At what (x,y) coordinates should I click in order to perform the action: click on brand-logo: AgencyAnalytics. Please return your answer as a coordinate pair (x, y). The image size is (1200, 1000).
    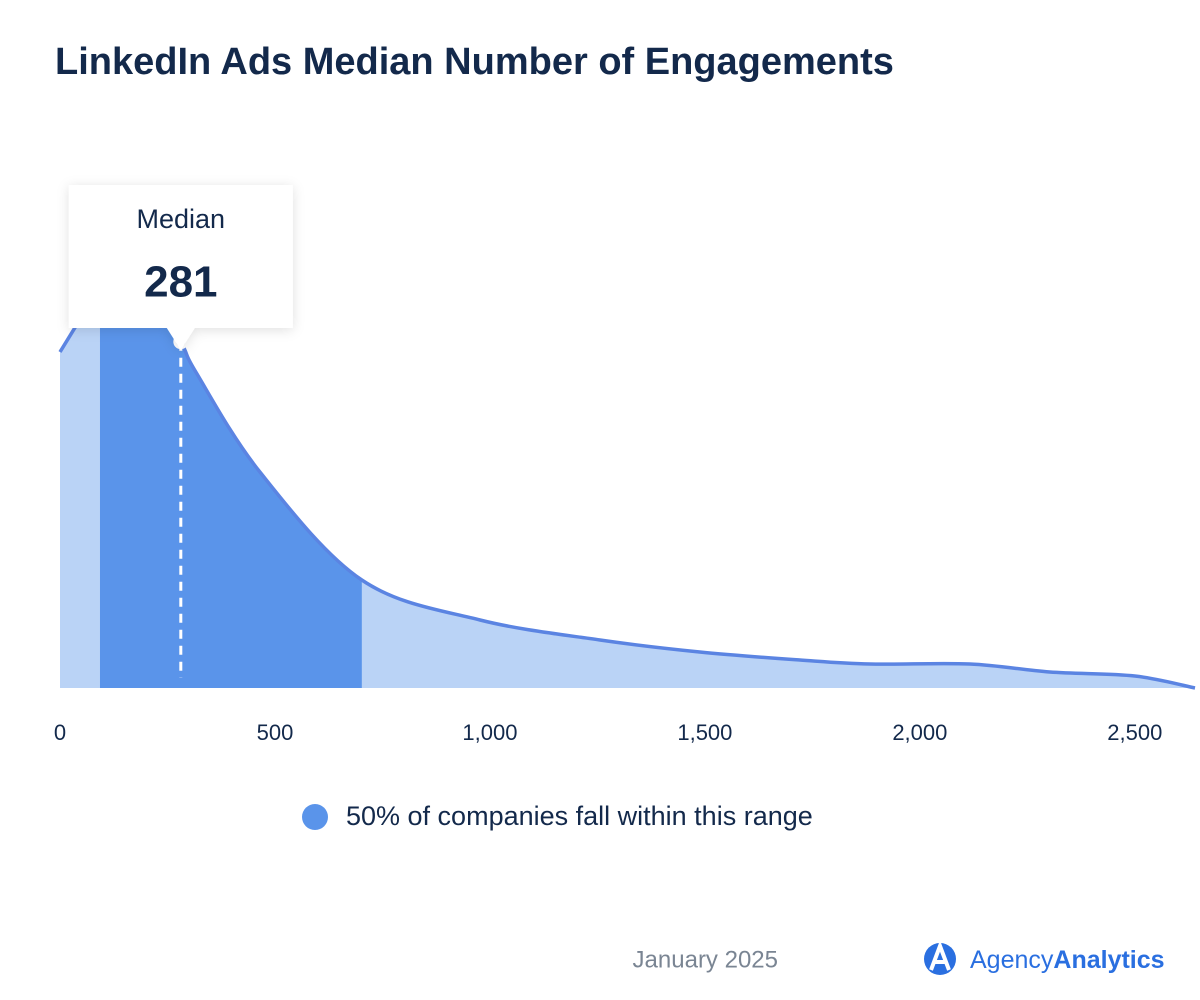
    Looking at the image, I should click on (1044, 957).